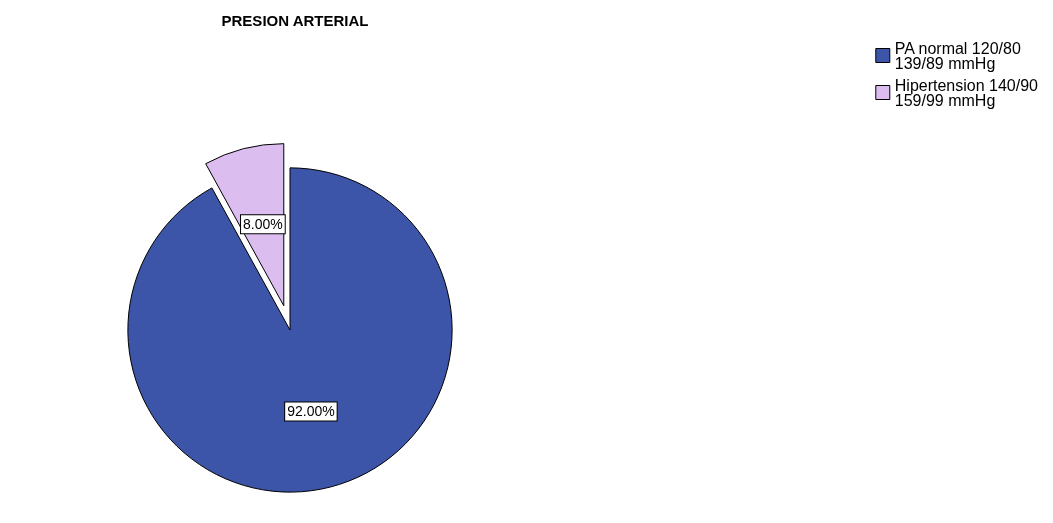 Image resolution: width=1053 pixels, height=523 pixels. Describe the element at coordinates (966, 92) in the screenshot. I see `legend-label: Hipertension 140/90 159/99 mmHg` at that location.